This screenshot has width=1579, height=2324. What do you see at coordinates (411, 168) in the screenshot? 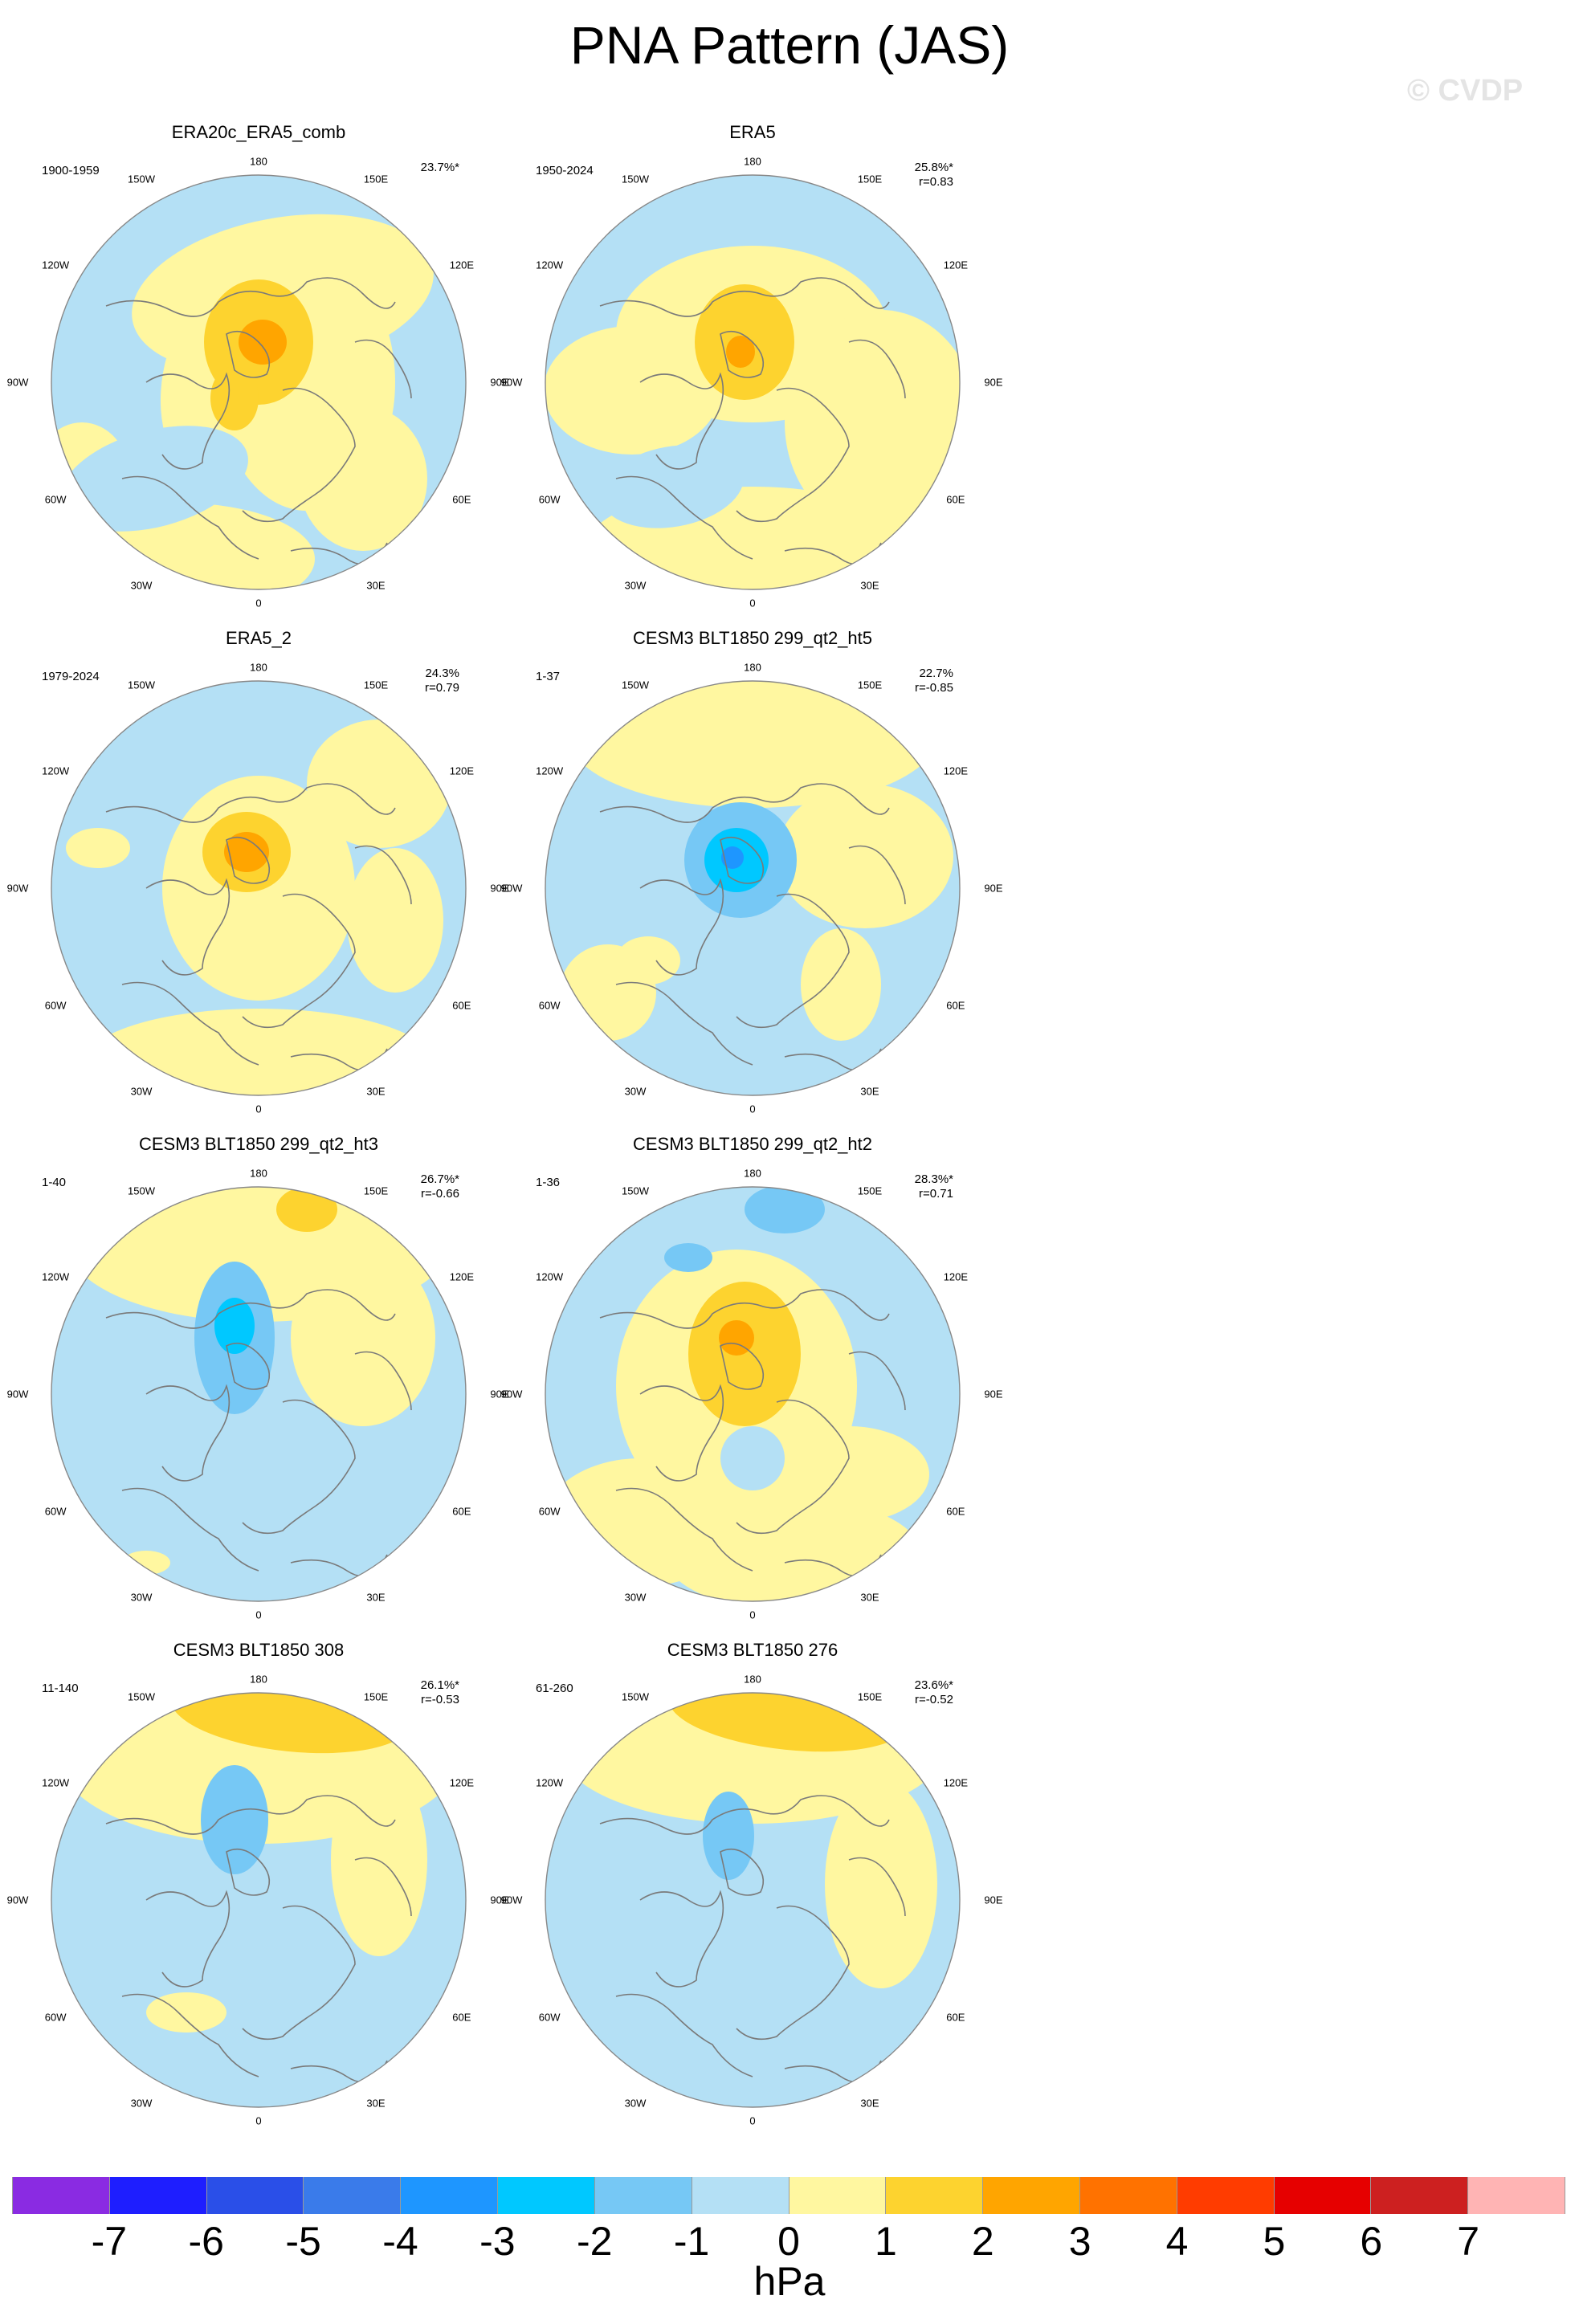
I see `panel-stats: 23.7%*` at bounding box center [411, 168].